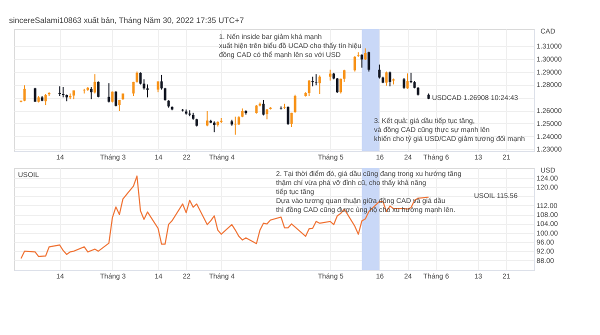 The height and width of the screenshot is (335, 600). What do you see at coordinates (126, 20) in the screenshot?
I see `text: sincereSalami10863 xuất bản, Tháng Năm 30, 2022 17:35 UTC+7` at bounding box center [126, 20].